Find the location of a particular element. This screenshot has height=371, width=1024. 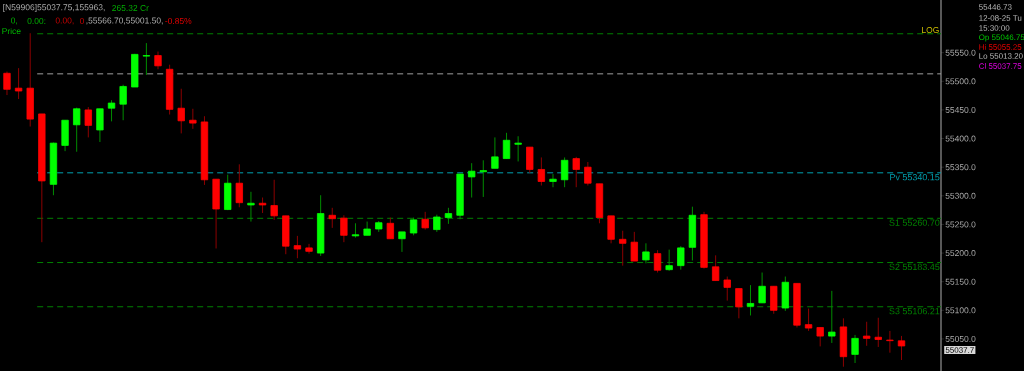

y-tick-label: 55500.0 is located at coordinates (960, 81).